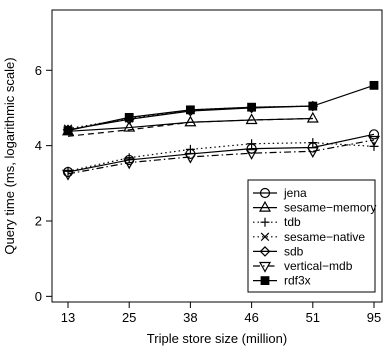 This screenshot has width=386, height=354. I want to click on x-axis-label: Triple store size (million), so click(217, 338).